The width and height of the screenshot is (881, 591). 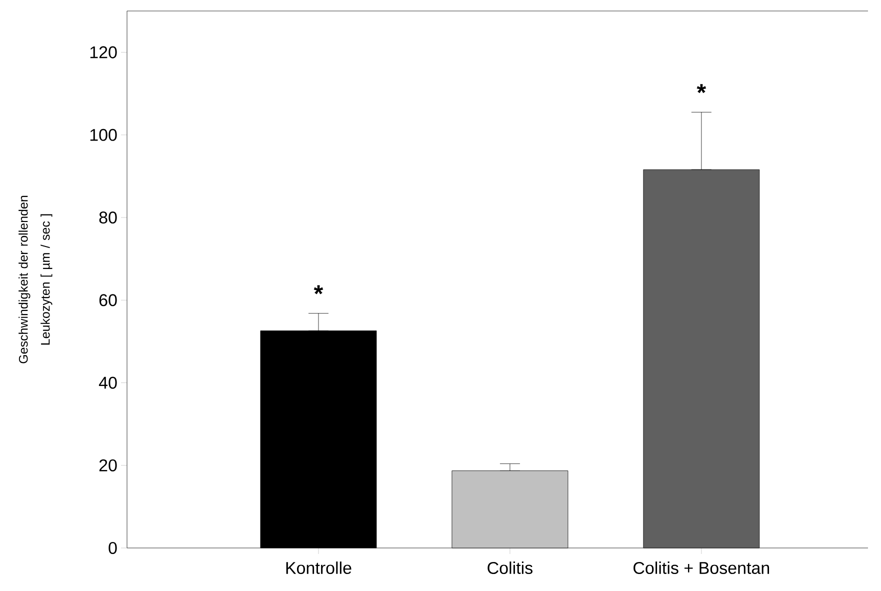 I want to click on y-tick-label: 100, so click(x=103, y=134).